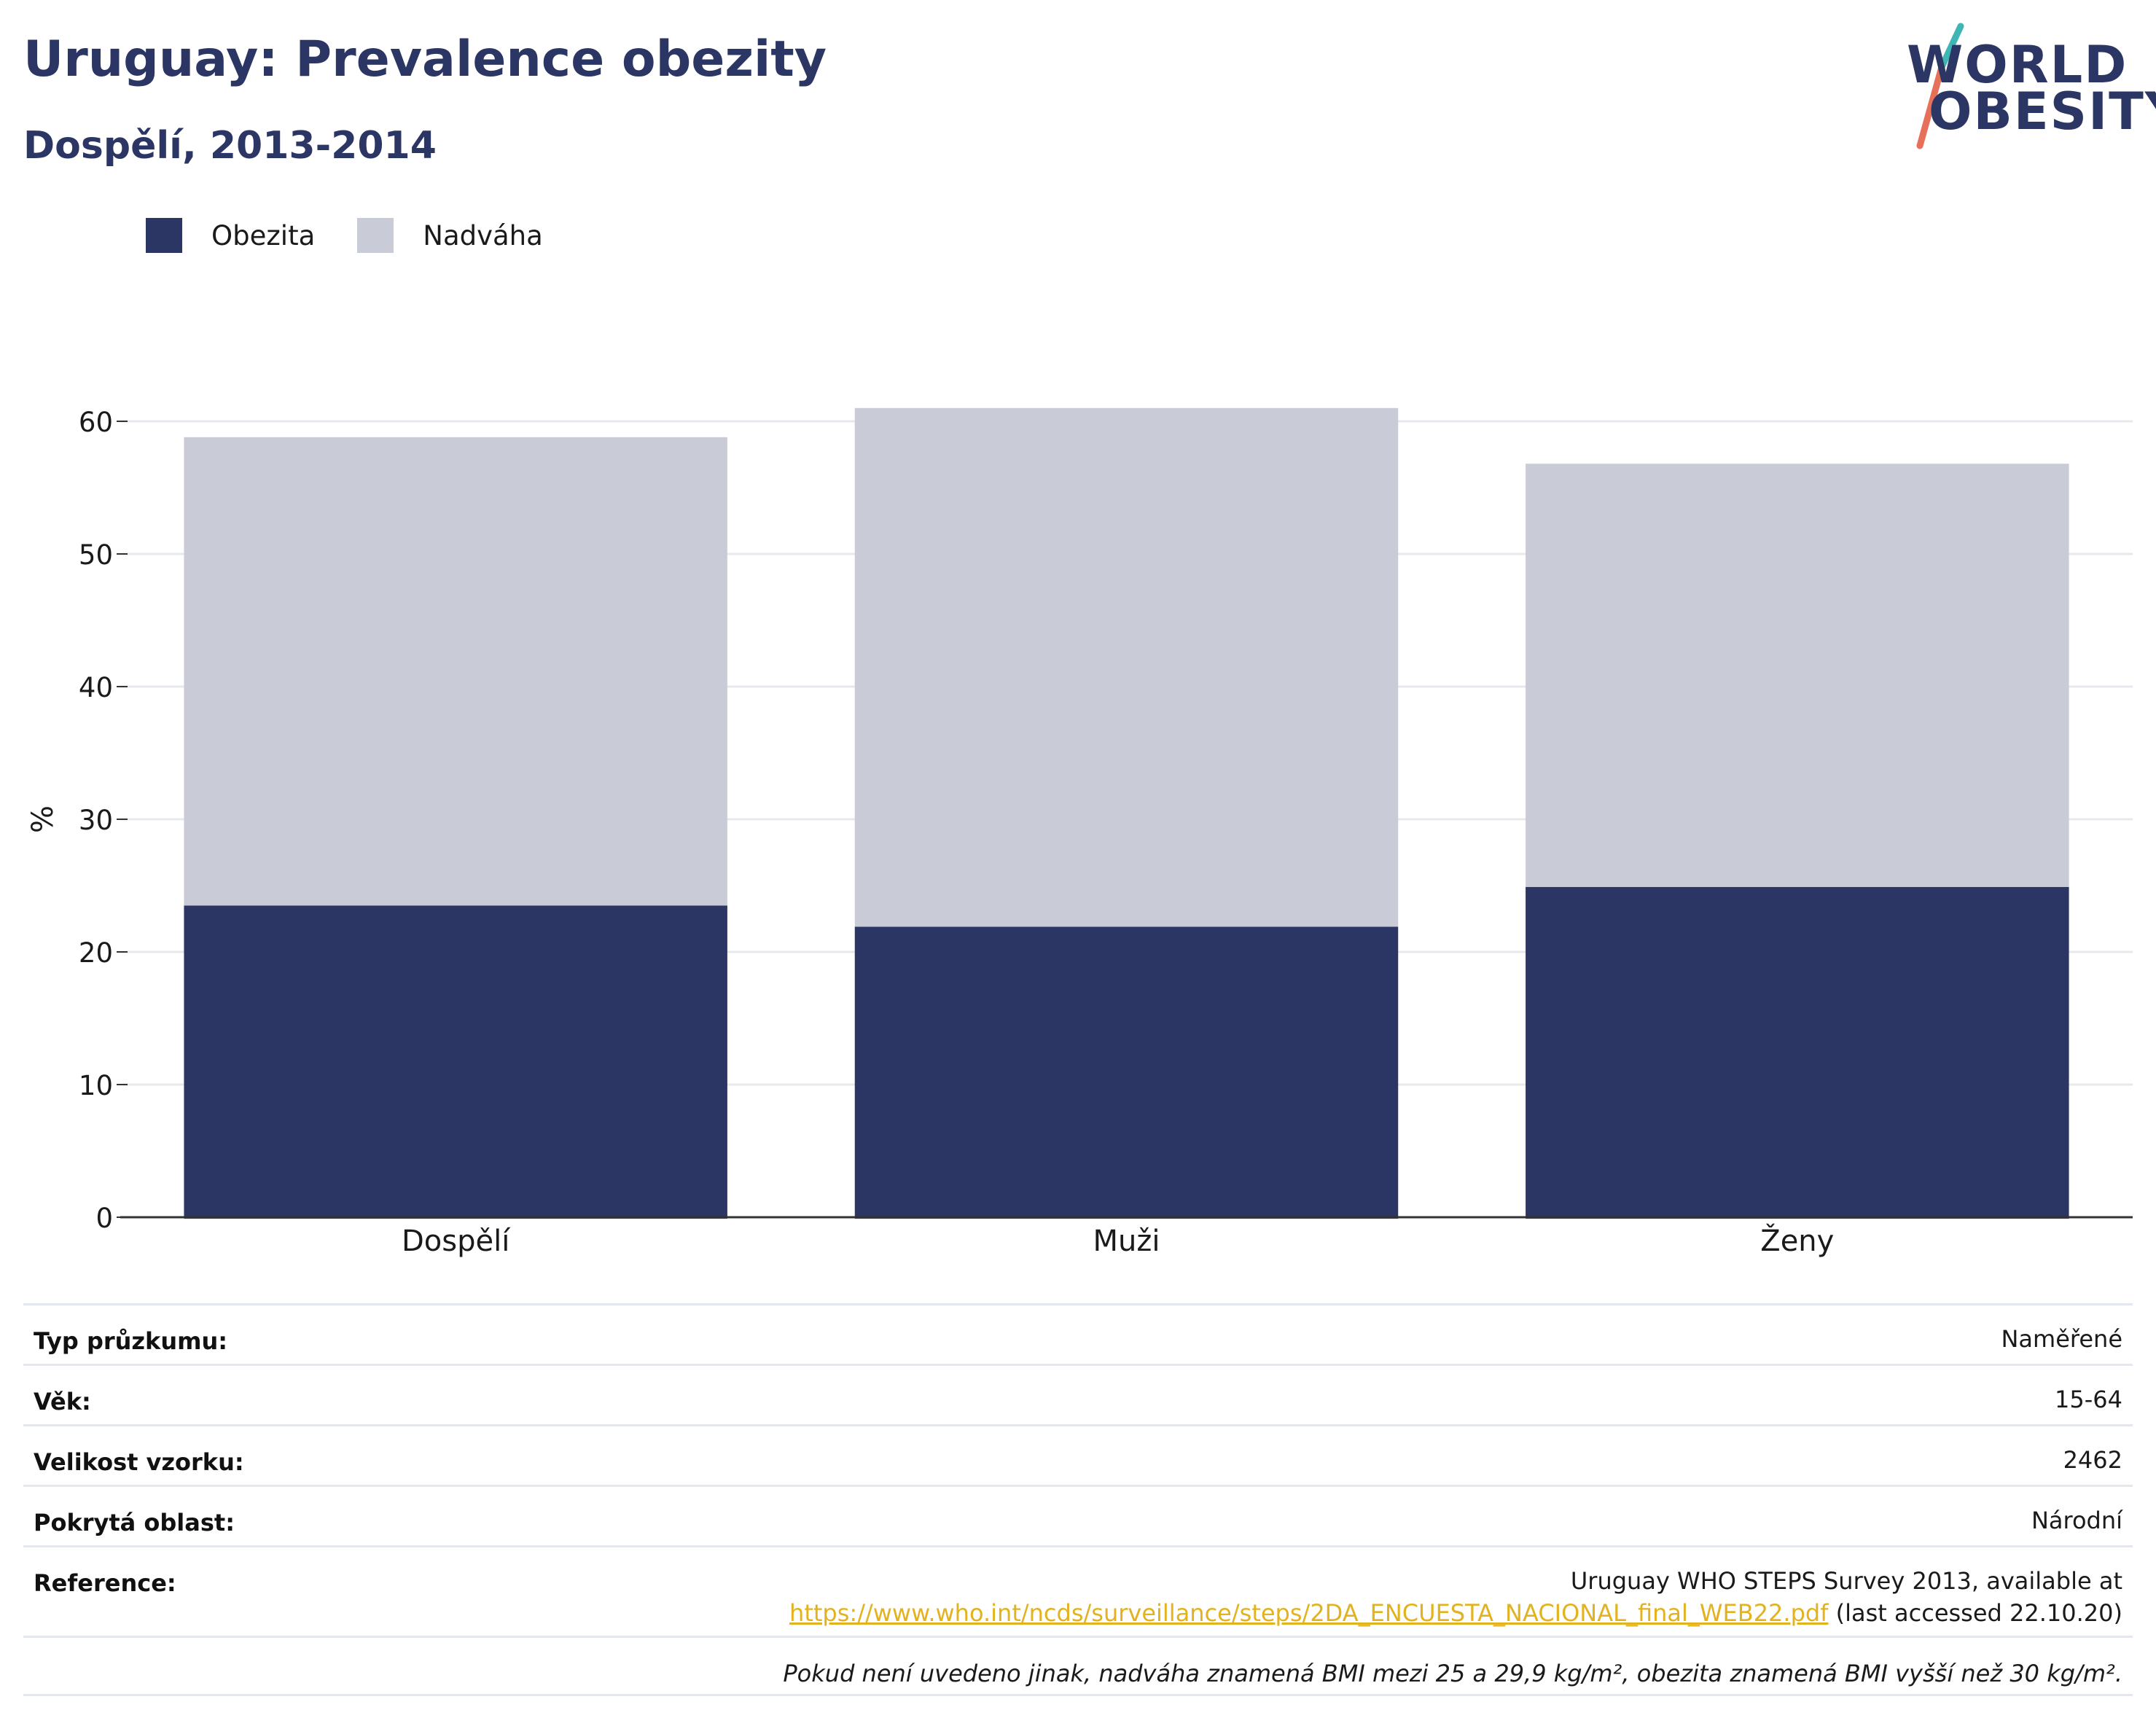  I want to click on legend-label-obezita: Obezita, so click(263, 235).